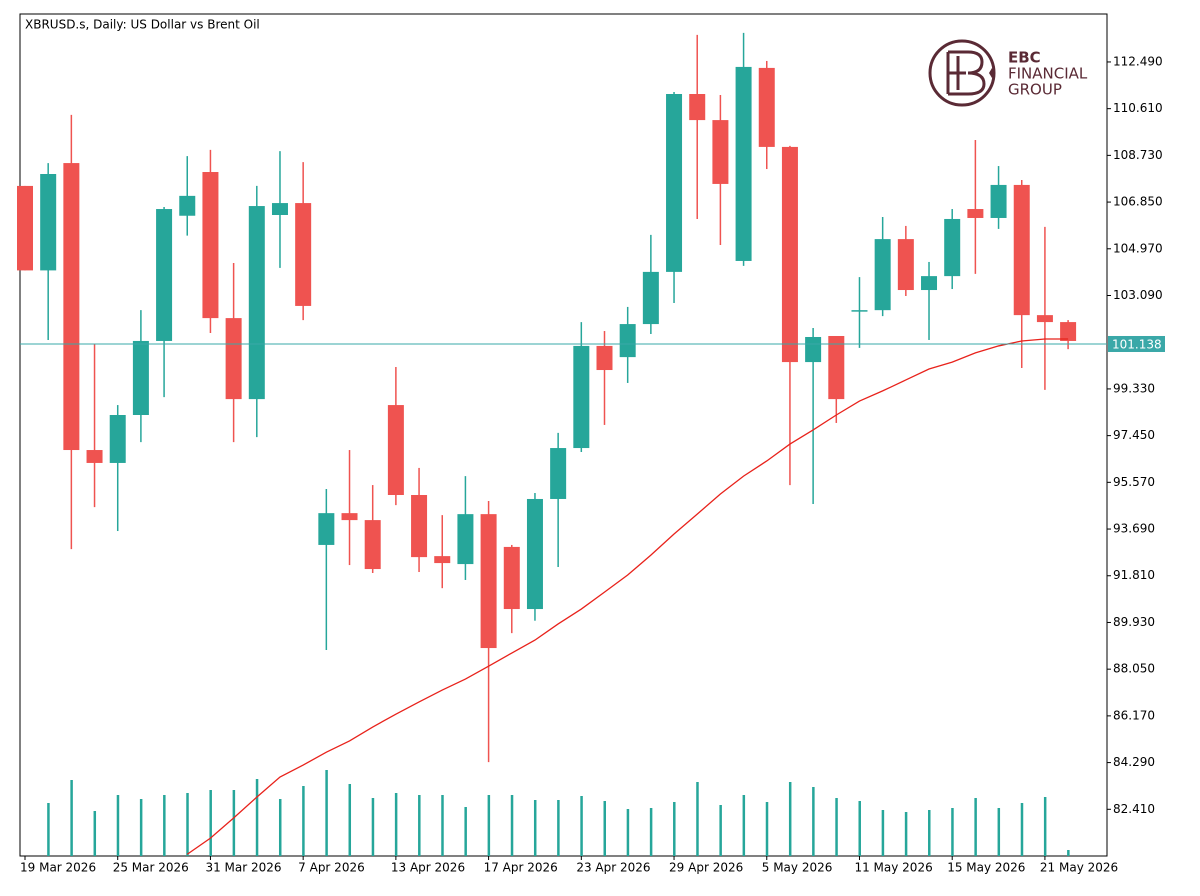  Describe the element at coordinates (1138, 155) in the screenshot. I see `y-tick-label: 108.730` at that location.